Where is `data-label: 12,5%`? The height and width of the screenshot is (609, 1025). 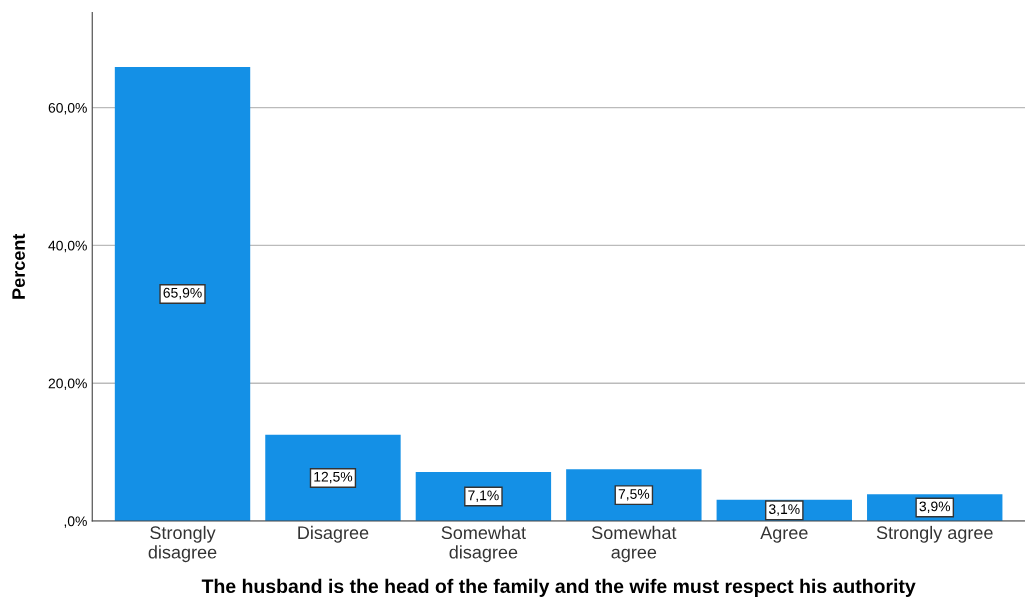
data-label: 12,5% is located at coordinates (333, 477).